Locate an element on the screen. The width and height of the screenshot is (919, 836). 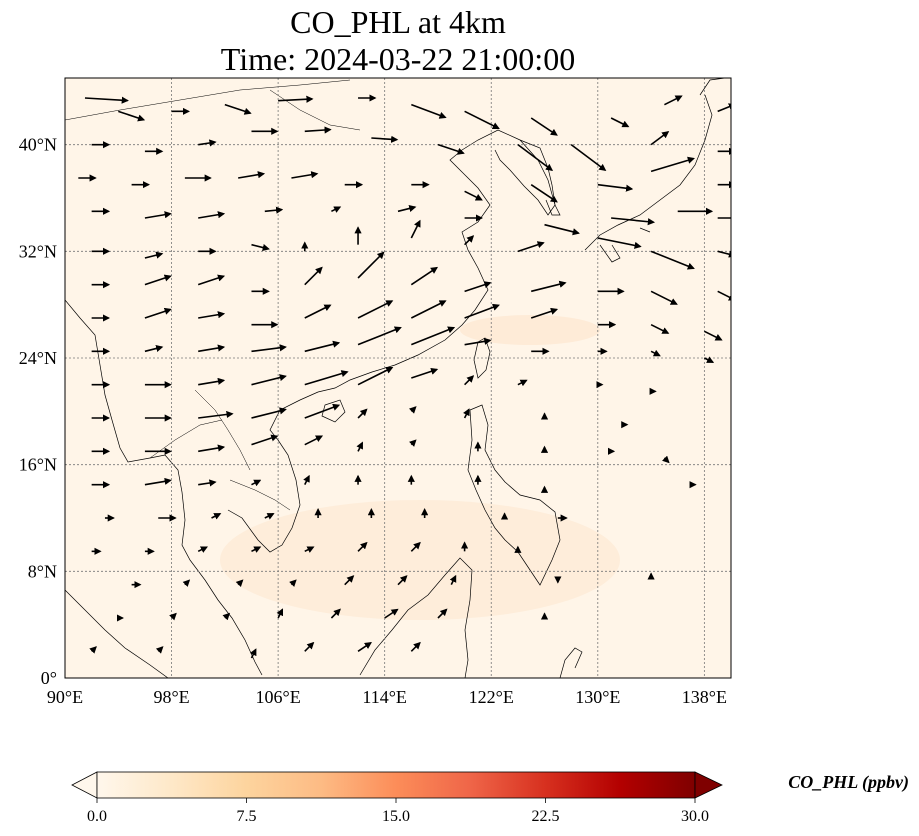
concentration-patch is located at coordinates (420, 560).